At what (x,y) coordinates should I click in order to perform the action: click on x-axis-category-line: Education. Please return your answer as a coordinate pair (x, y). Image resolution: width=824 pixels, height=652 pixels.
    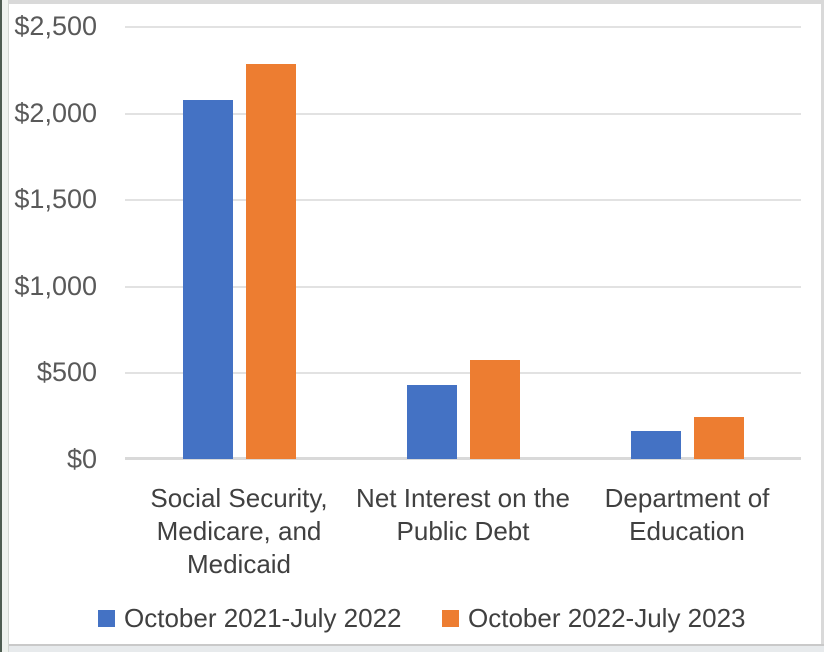
    Looking at the image, I should click on (687, 531).